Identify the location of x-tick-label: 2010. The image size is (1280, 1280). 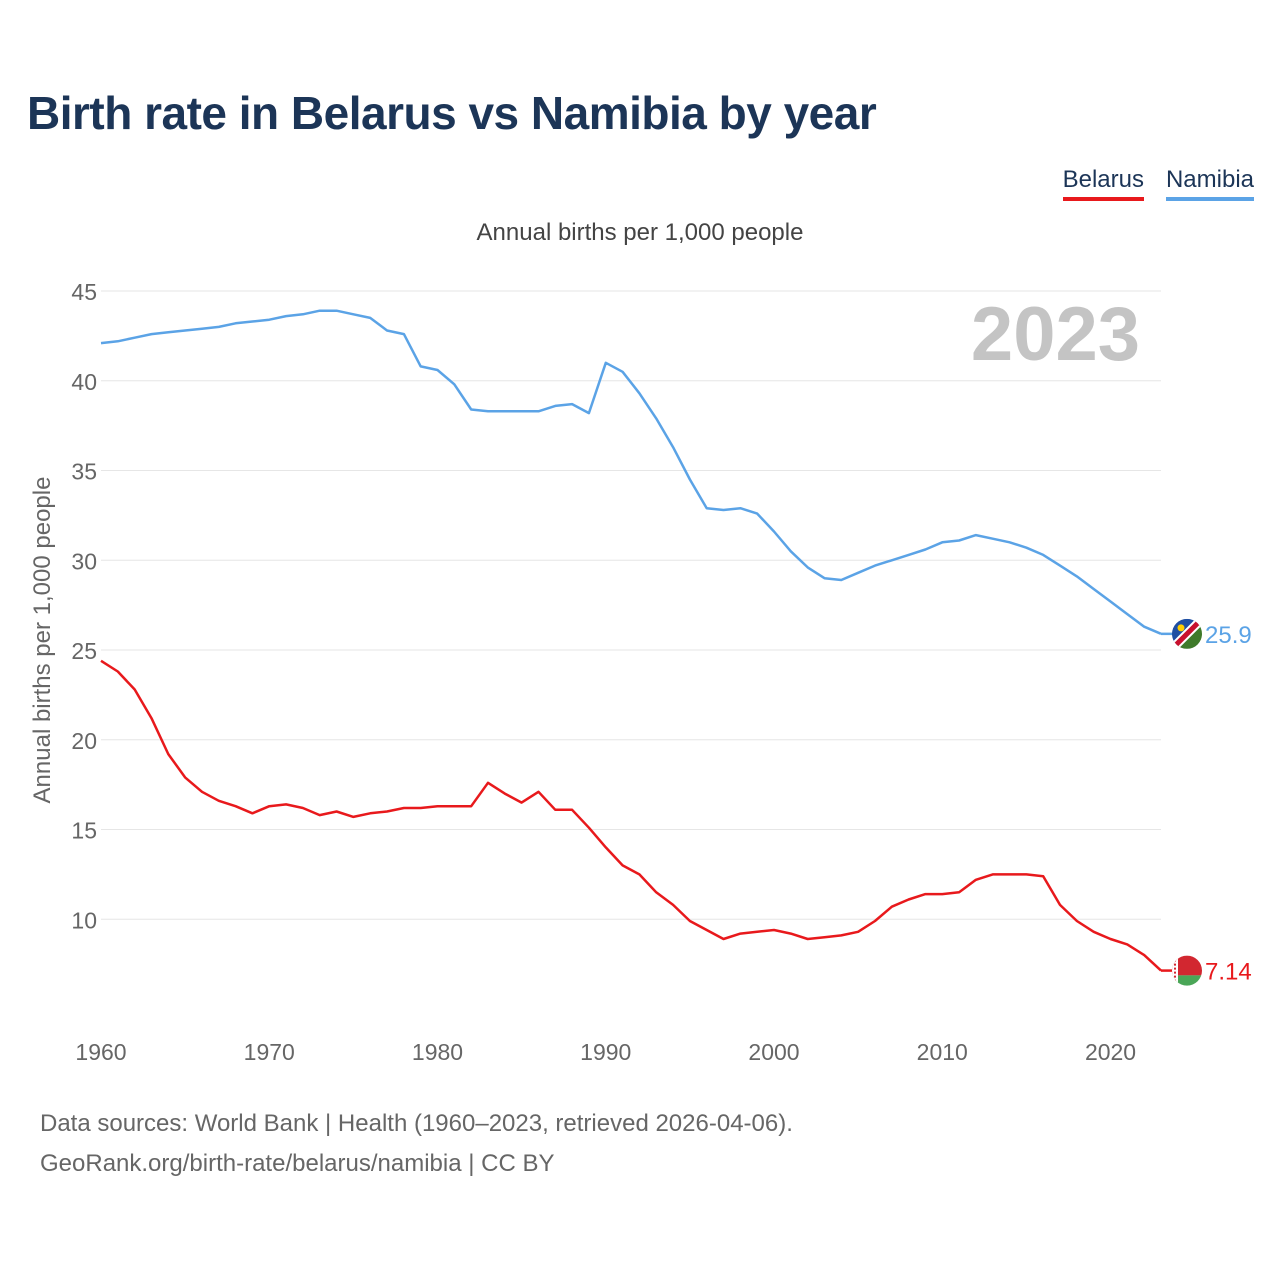
(942, 1052).